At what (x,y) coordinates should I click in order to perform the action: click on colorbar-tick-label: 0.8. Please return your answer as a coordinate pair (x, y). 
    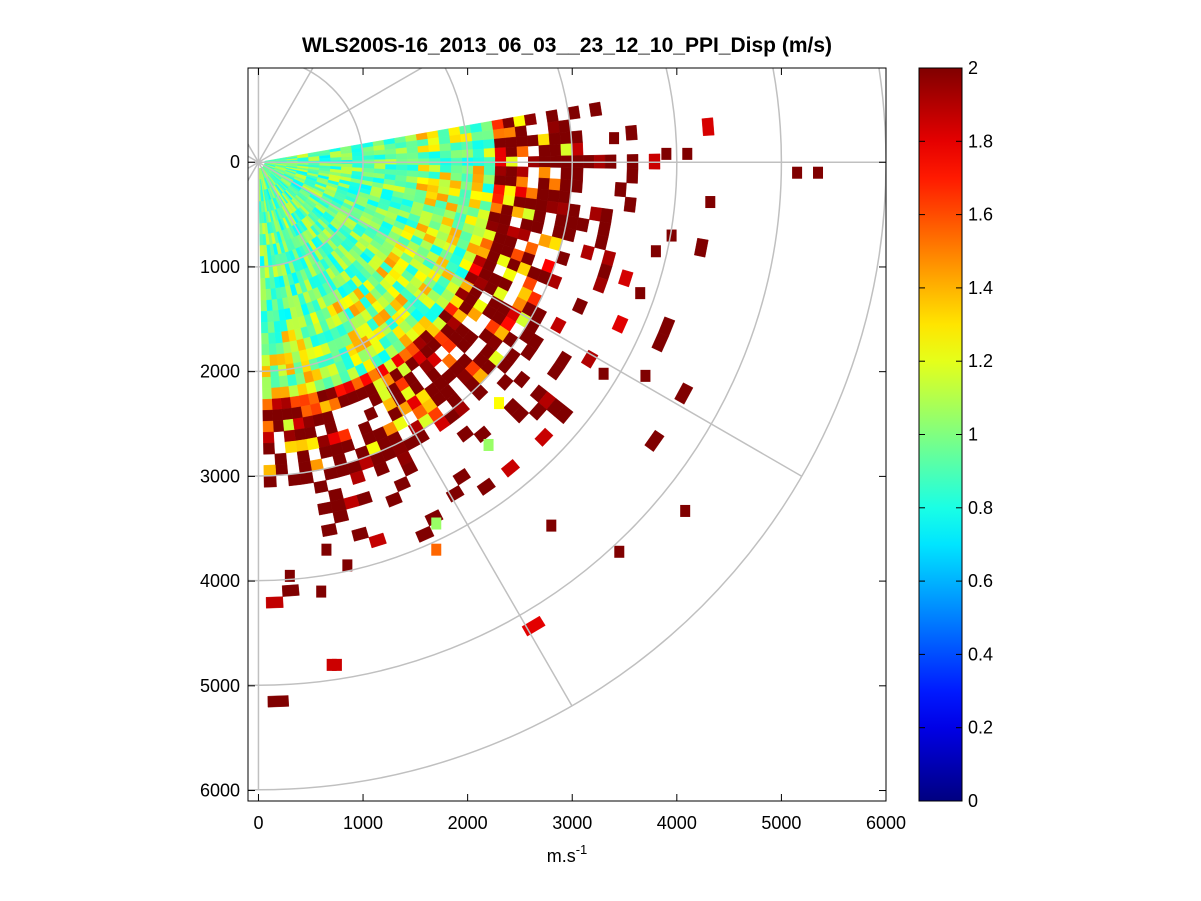
    Looking at the image, I should click on (980, 508).